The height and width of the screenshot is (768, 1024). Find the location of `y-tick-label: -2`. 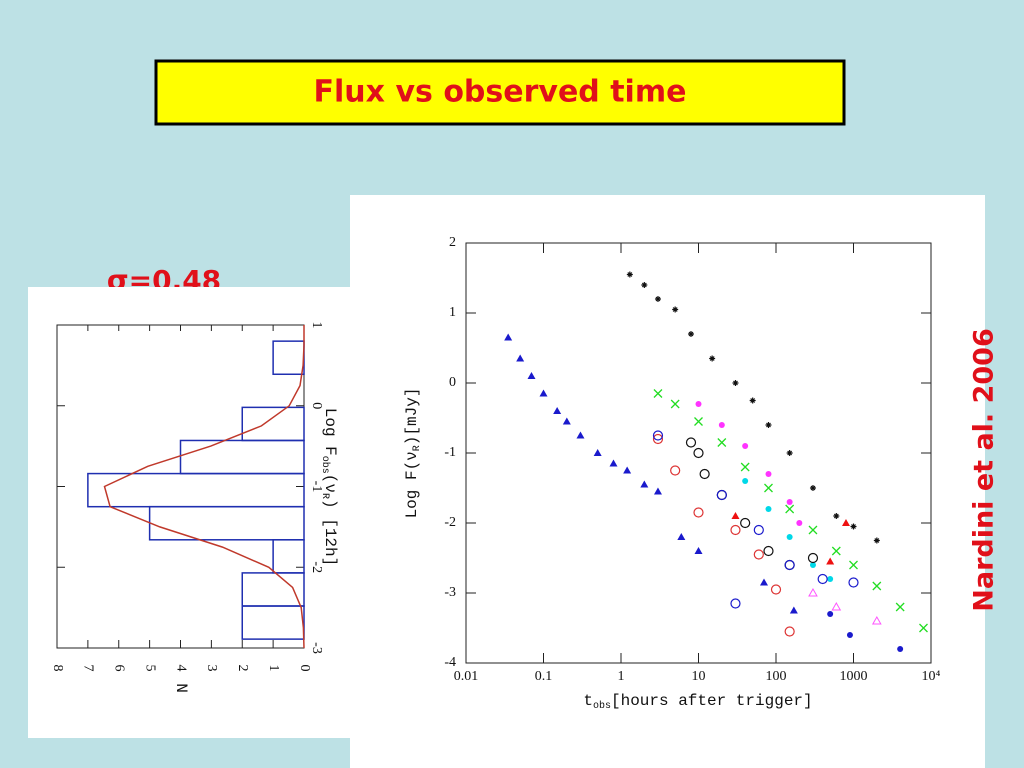

y-tick-label: -2 is located at coordinates (450, 522).